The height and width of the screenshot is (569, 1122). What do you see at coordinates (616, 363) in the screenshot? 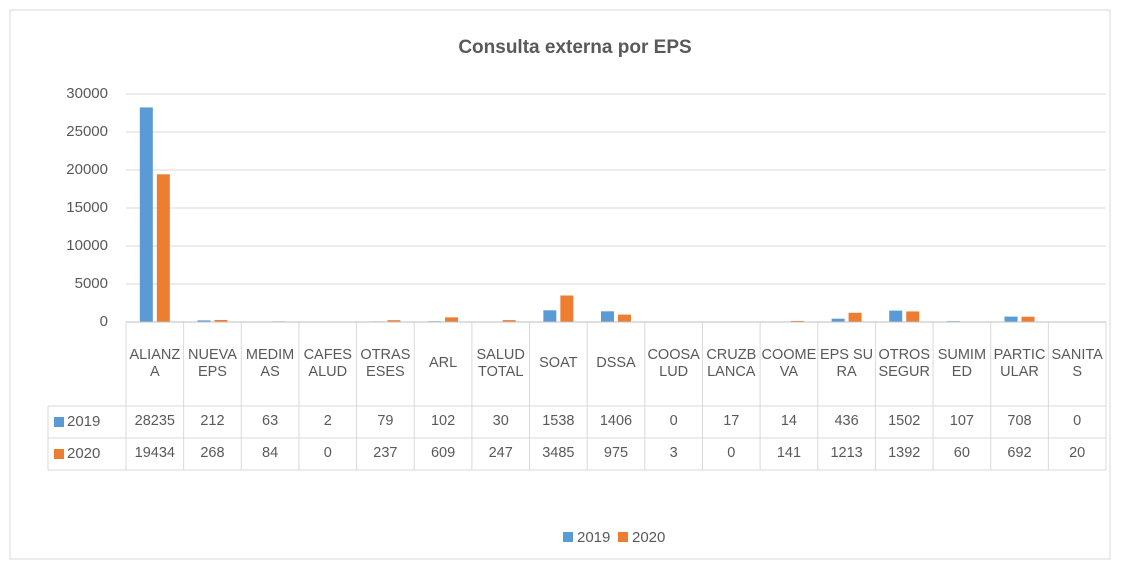
I see `category-label: DSSA` at bounding box center [616, 363].